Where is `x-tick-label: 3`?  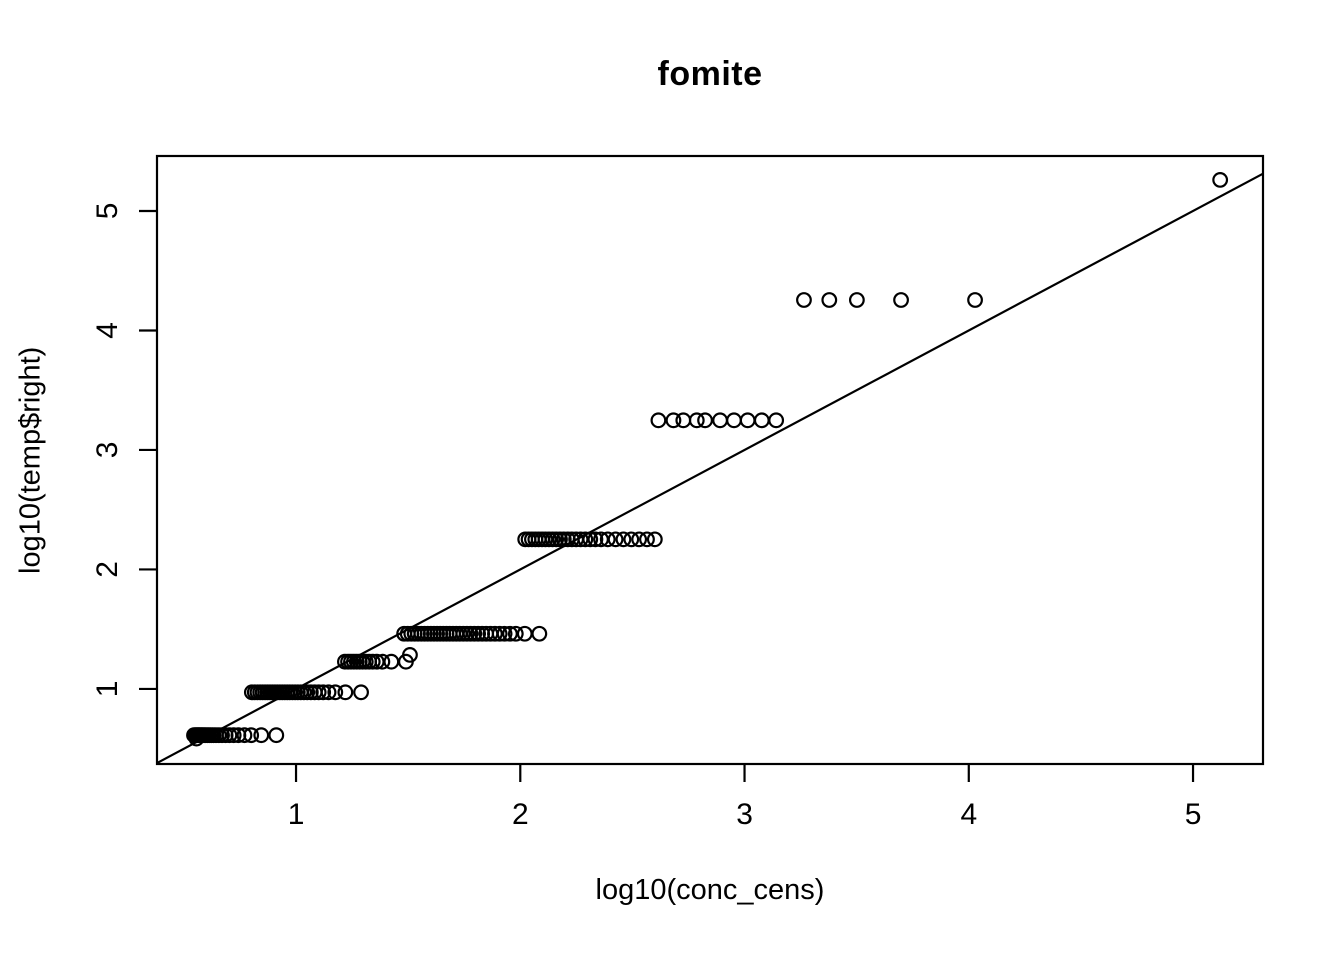 x-tick-label: 3 is located at coordinates (744, 814).